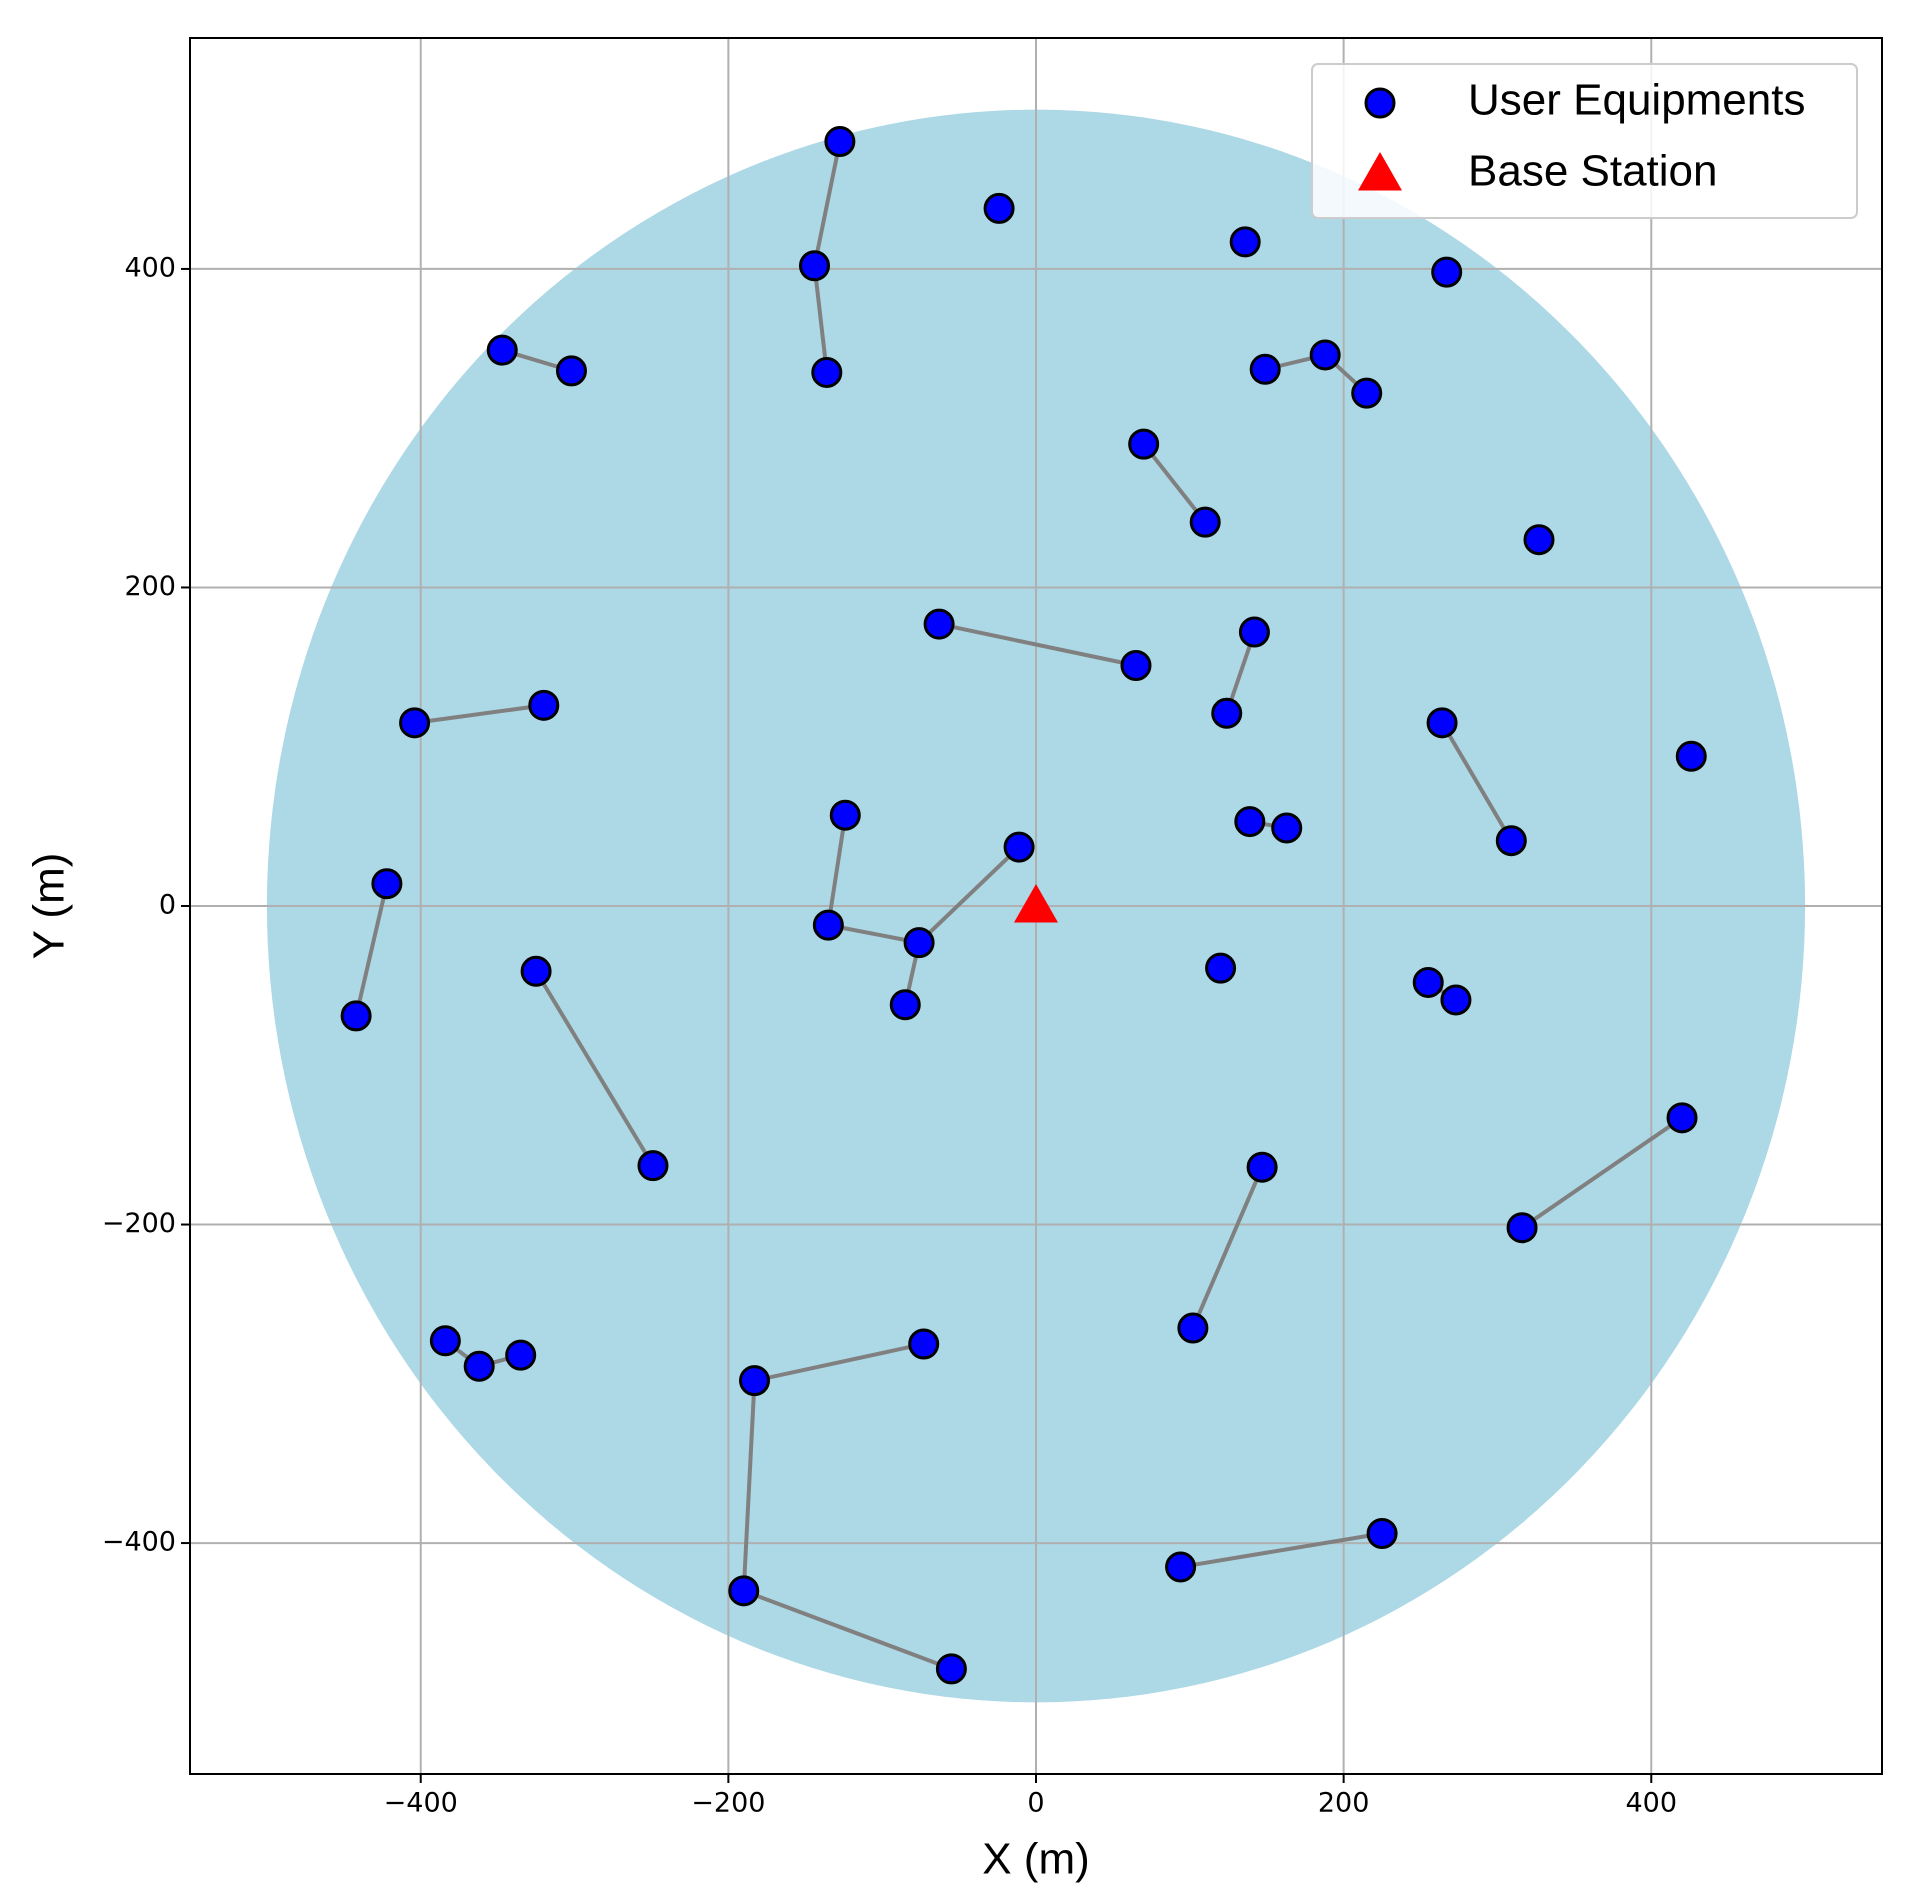 The width and height of the screenshot is (1913, 1902). Describe the element at coordinates (167, 905) in the screenshot. I see `y-tick-label: 0` at that location.